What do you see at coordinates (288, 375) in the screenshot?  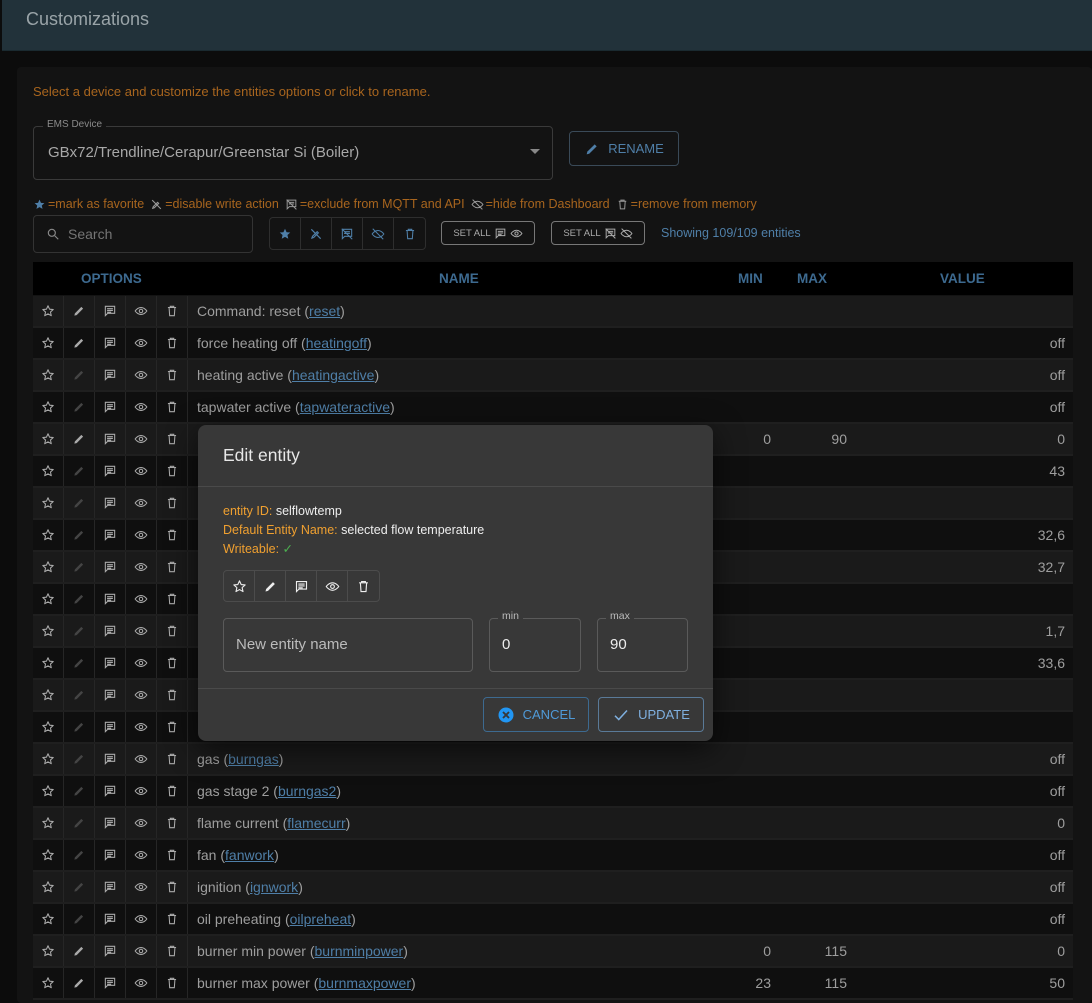 I see `entity-name: heating active (heatingactive)` at bounding box center [288, 375].